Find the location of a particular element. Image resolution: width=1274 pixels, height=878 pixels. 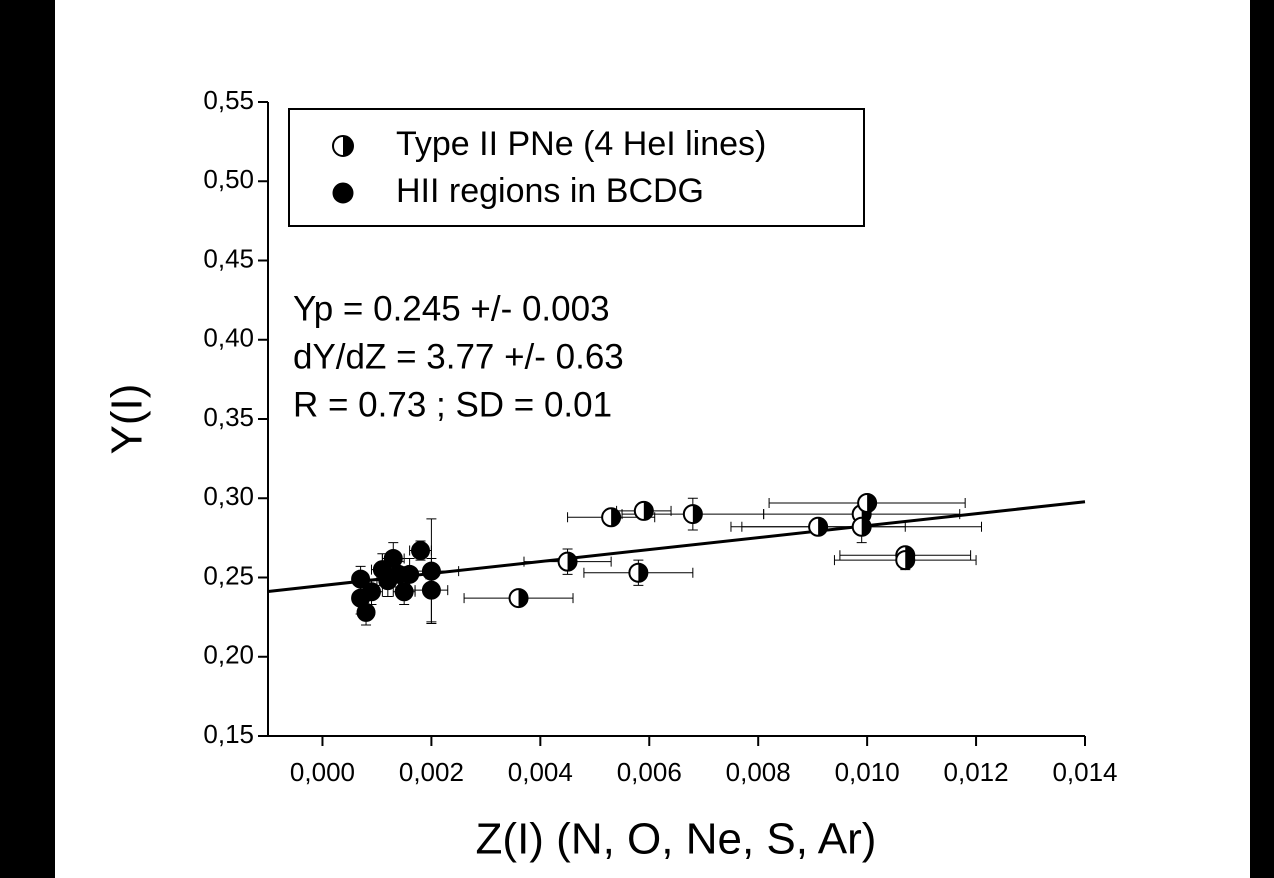

y-tick-label: 0,15 is located at coordinates (228, 734).